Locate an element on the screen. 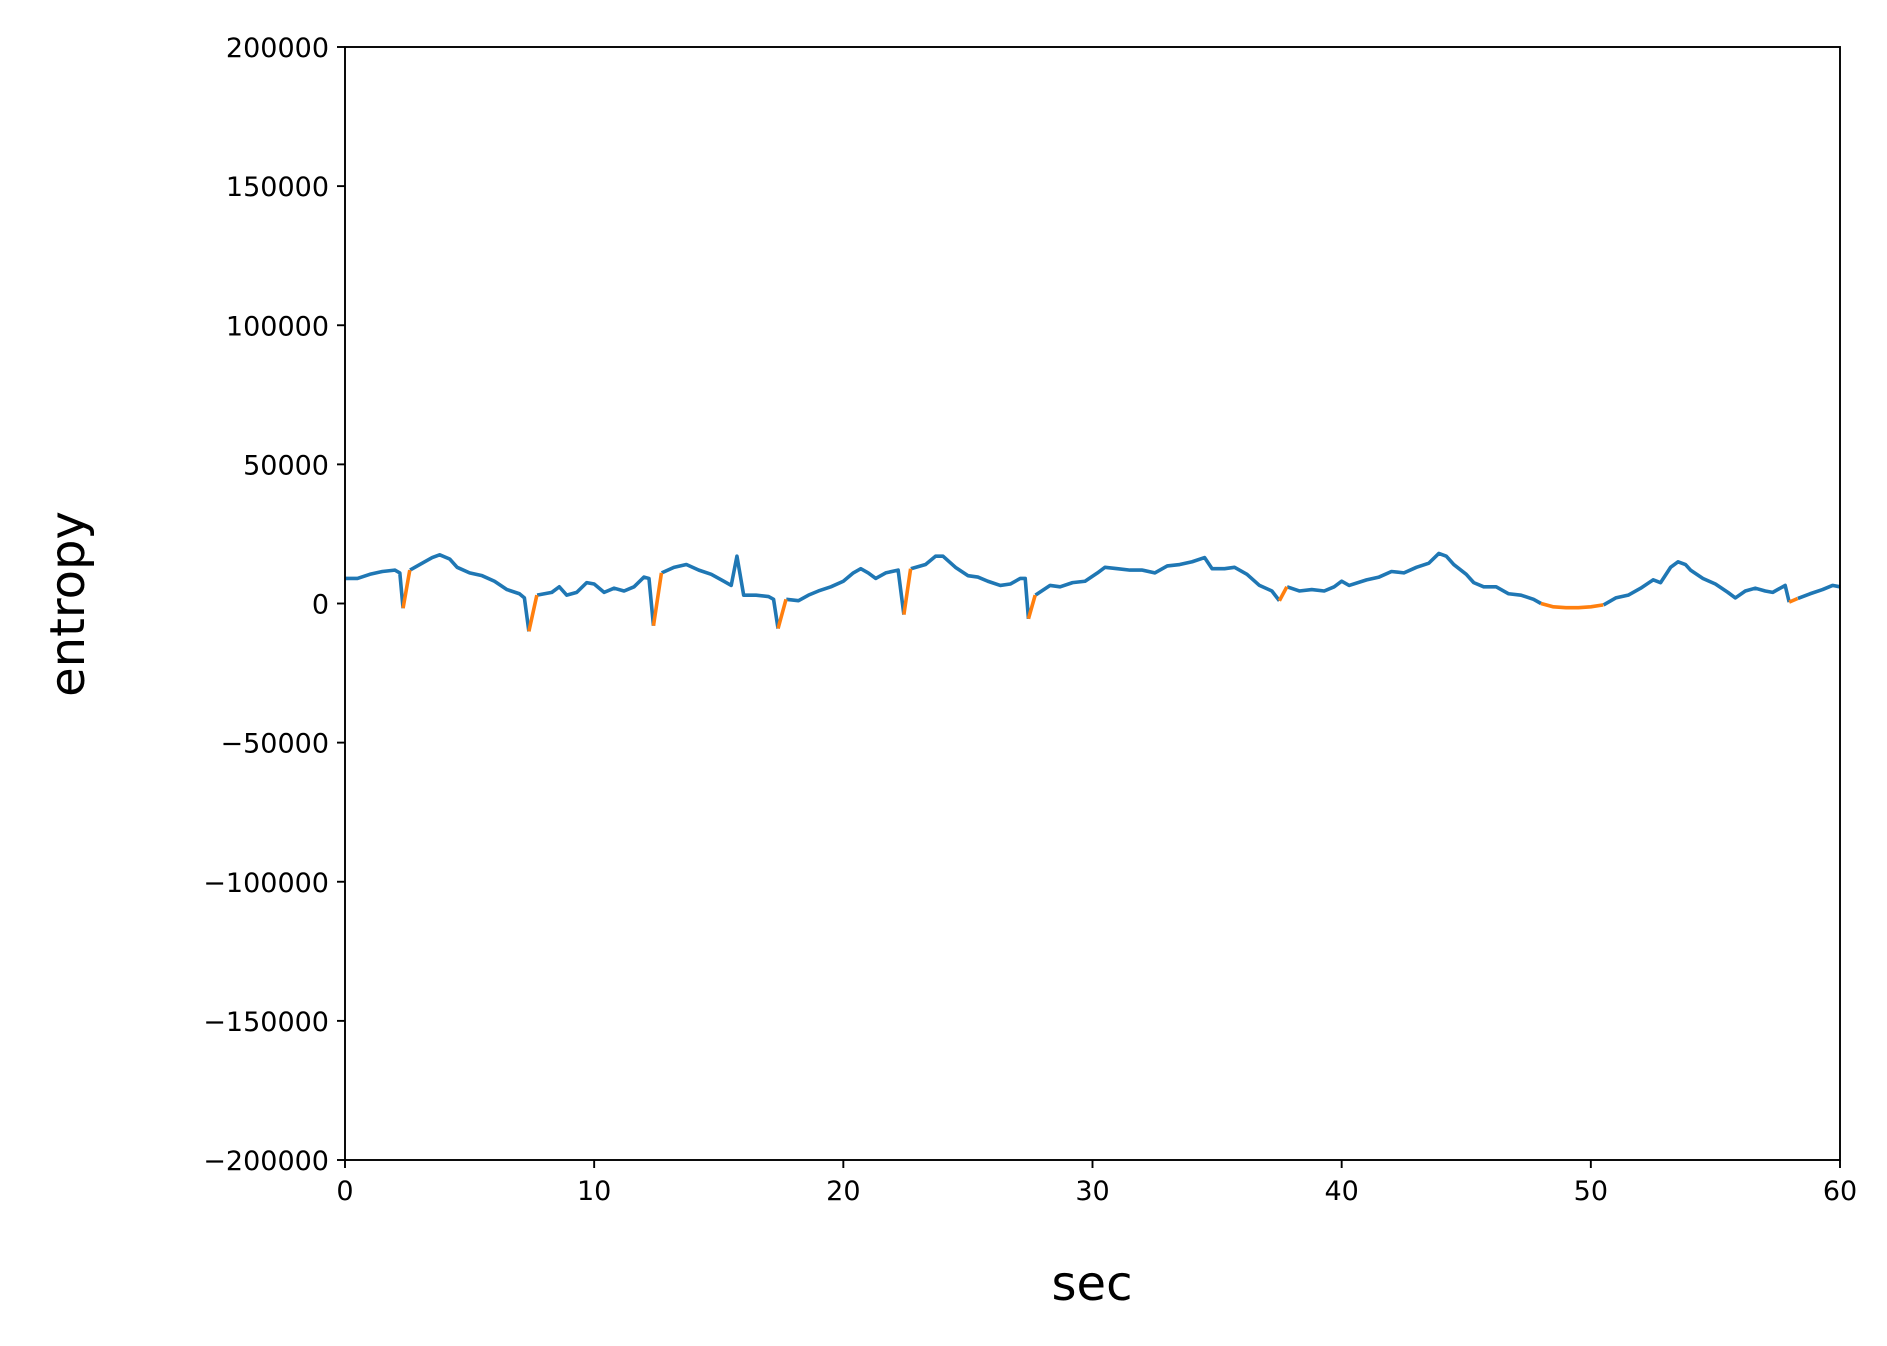 The image size is (1887, 1346). y-tick-label: 50000 is located at coordinates (286, 465).